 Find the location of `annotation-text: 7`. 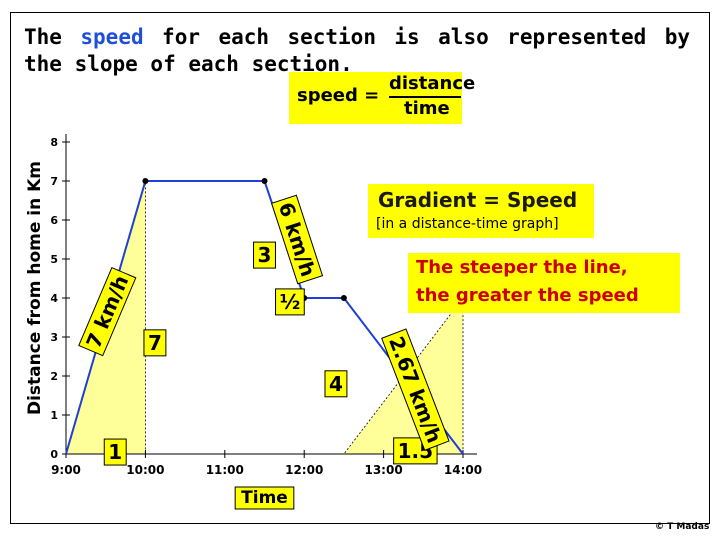

annotation-text: 7 is located at coordinates (155, 343).